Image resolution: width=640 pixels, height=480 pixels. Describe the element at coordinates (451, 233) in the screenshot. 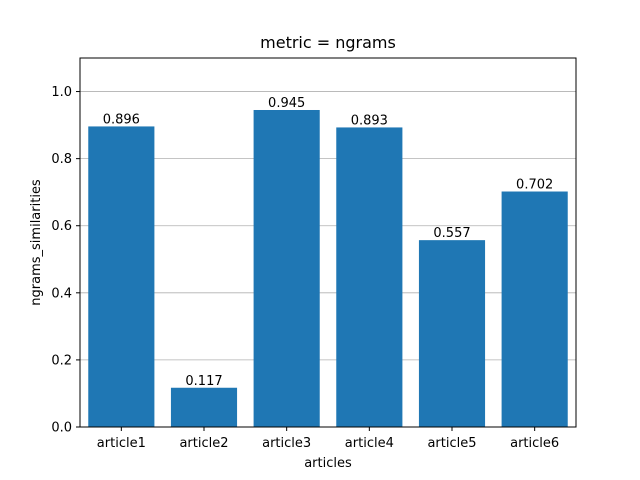

I see `data-label: 0.557` at that location.